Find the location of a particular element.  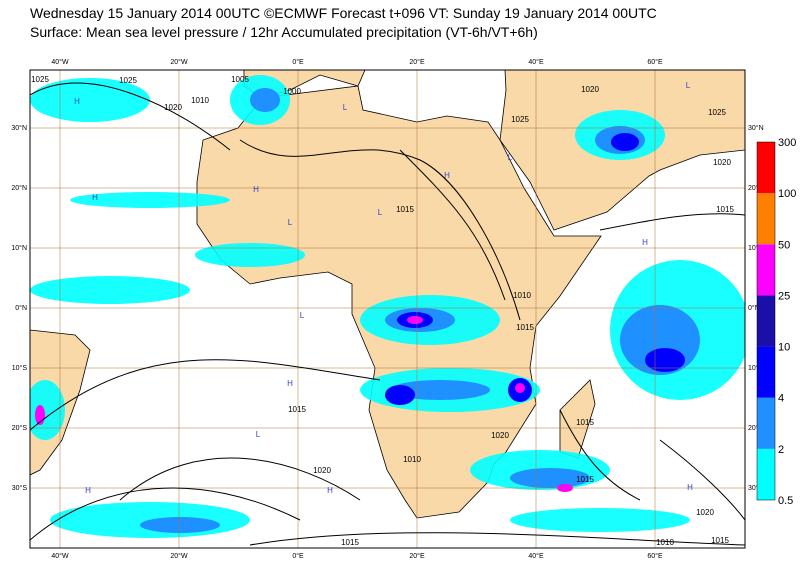

legend-frame is located at coordinates (766, 321).